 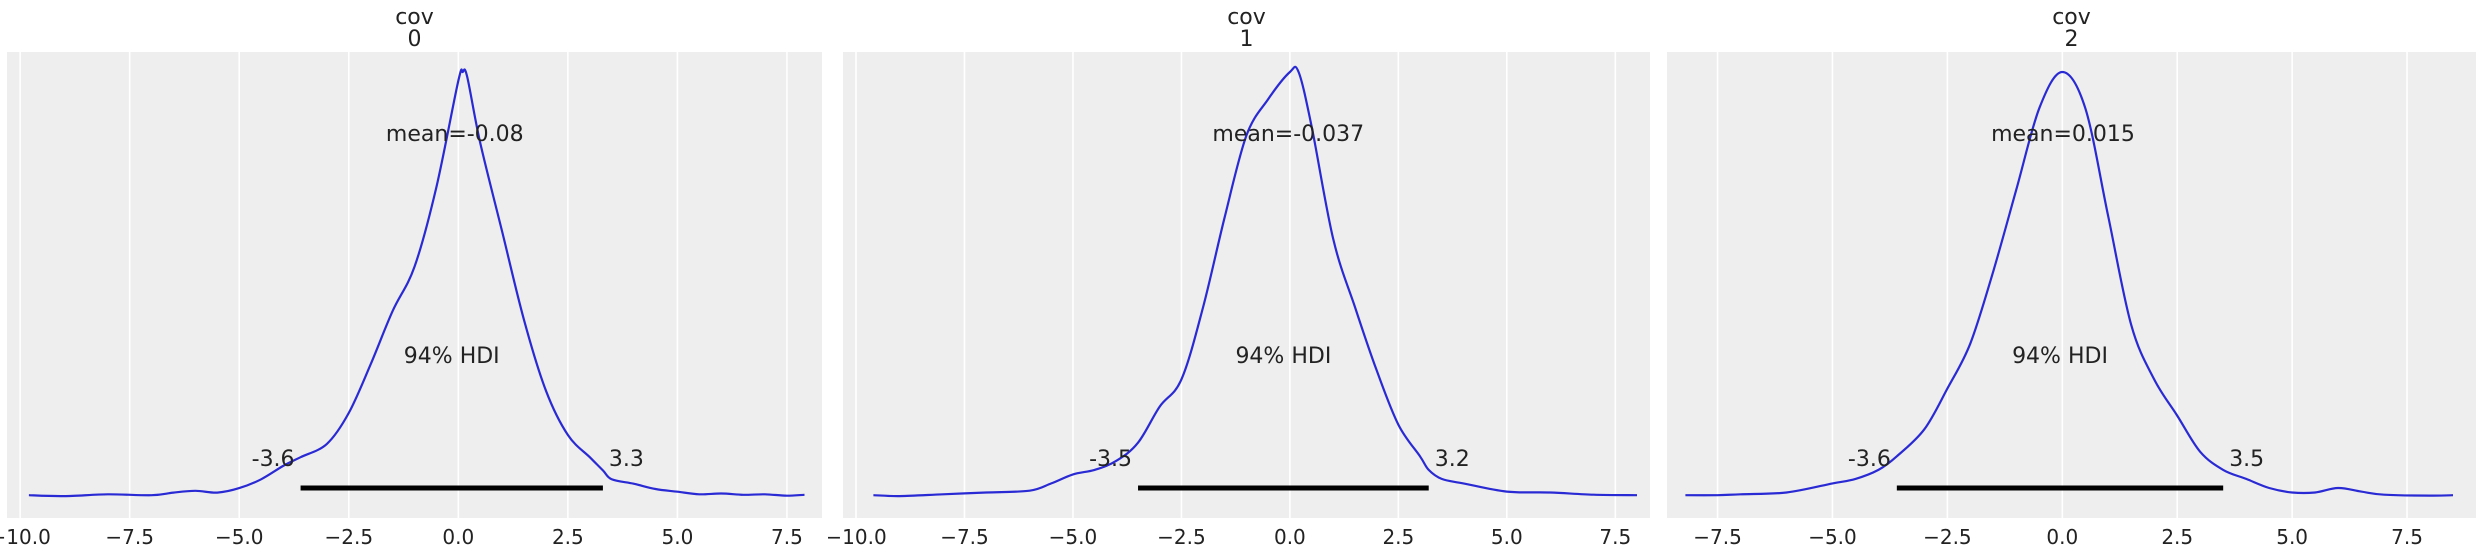 I want to click on hdi-upper-label: 3.2, so click(x=1452, y=459).